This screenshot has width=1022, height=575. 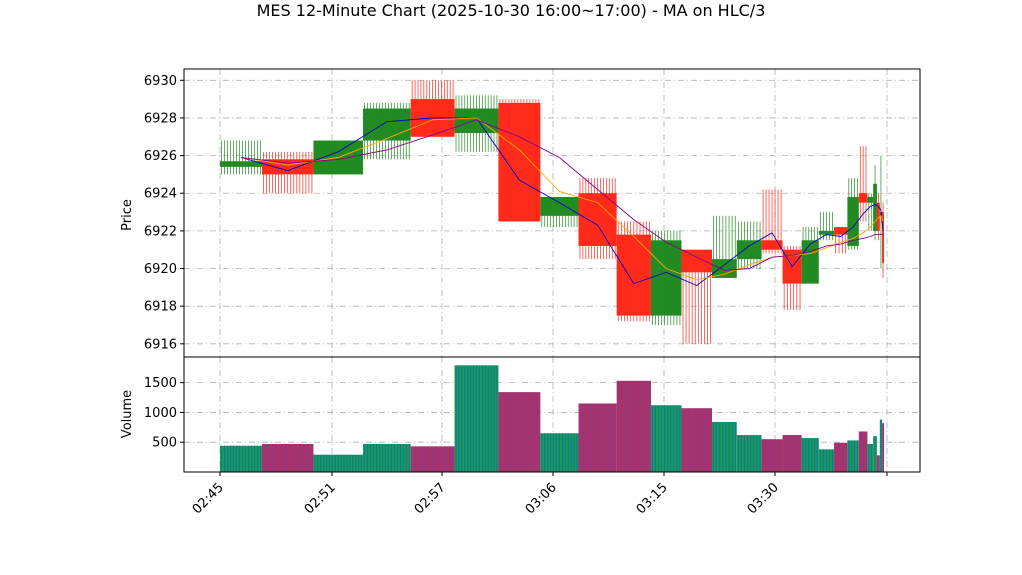 What do you see at coordinates (763, 498) in the screenshot?
I see `x-tick-label: 03:30` at bounding box center [763, 498].